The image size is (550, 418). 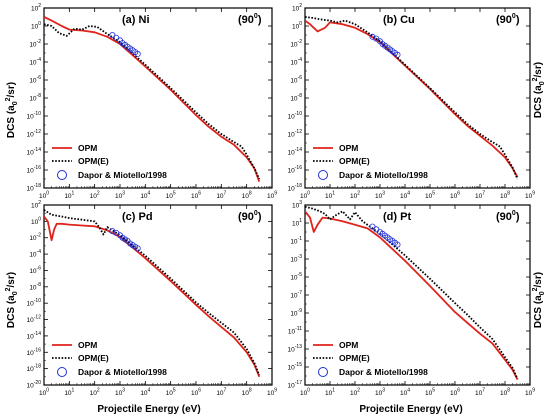 I want to click on ylabel-left-top: DCS (a02/sr), so click(x=12, y=110).